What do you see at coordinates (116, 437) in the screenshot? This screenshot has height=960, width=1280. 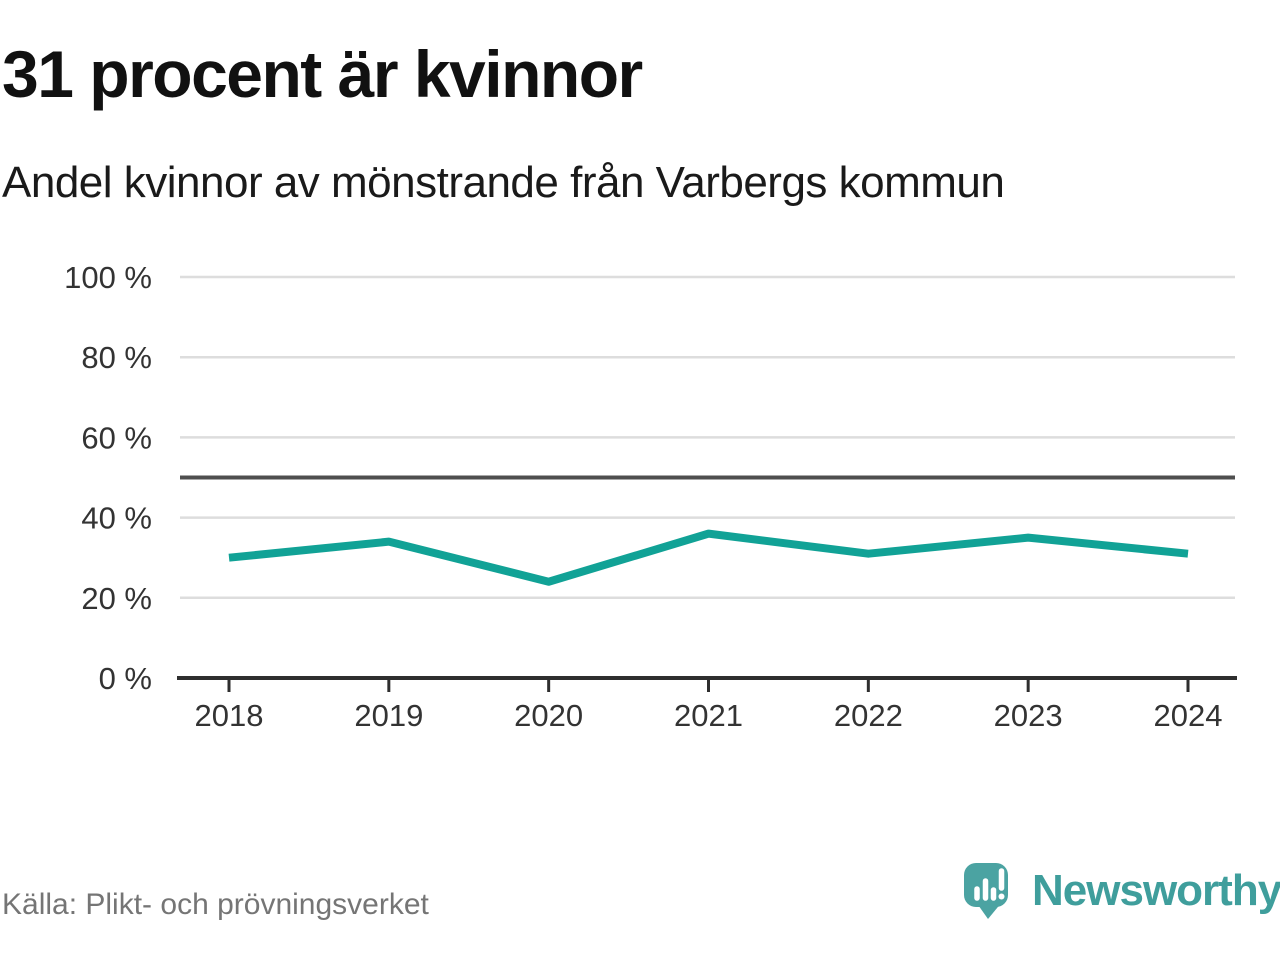 I see `y-tick-label: 60 %` at bounding box center [116, 437].